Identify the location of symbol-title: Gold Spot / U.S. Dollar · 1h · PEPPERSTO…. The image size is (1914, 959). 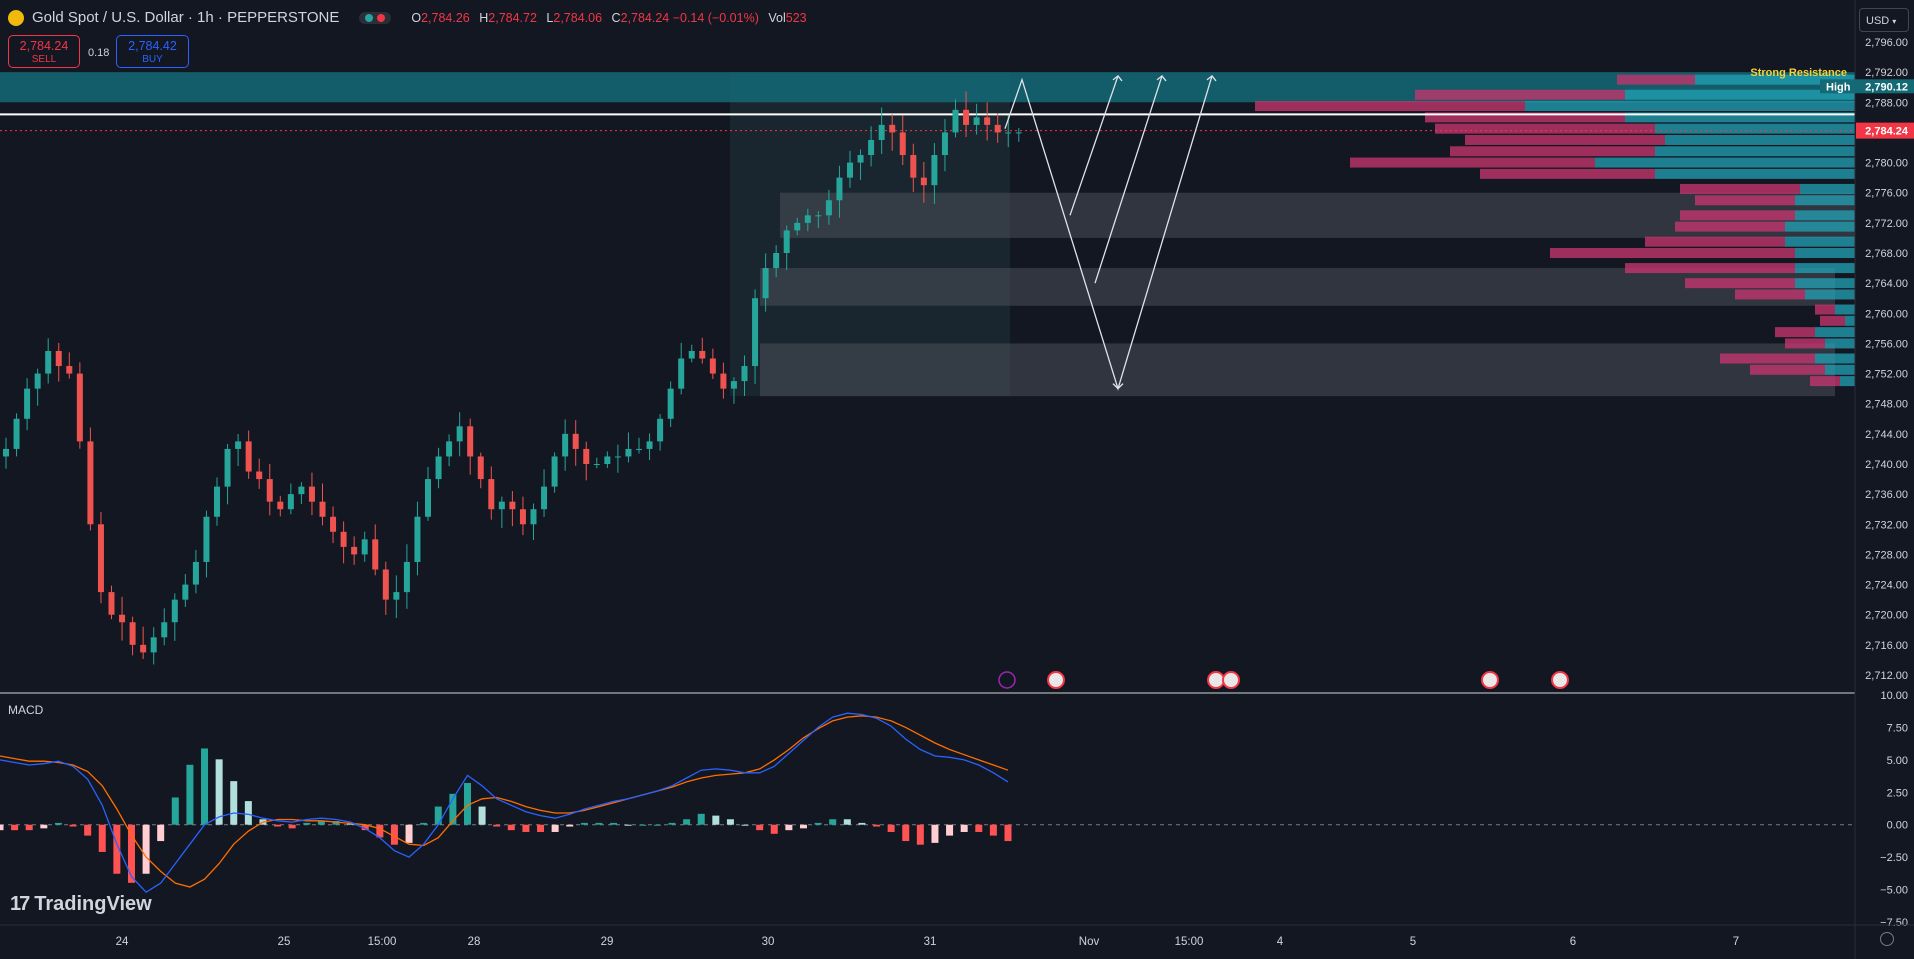
(186, 17).